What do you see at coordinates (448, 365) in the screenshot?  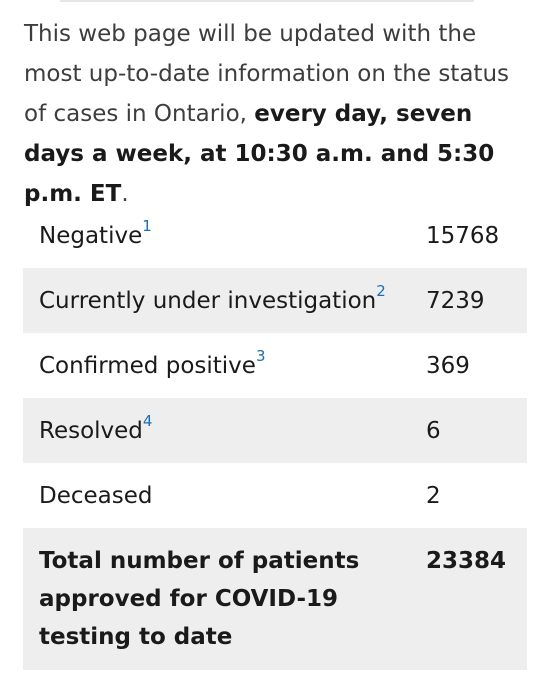 I see `row-value: 369` at bounding box center [448, 365].